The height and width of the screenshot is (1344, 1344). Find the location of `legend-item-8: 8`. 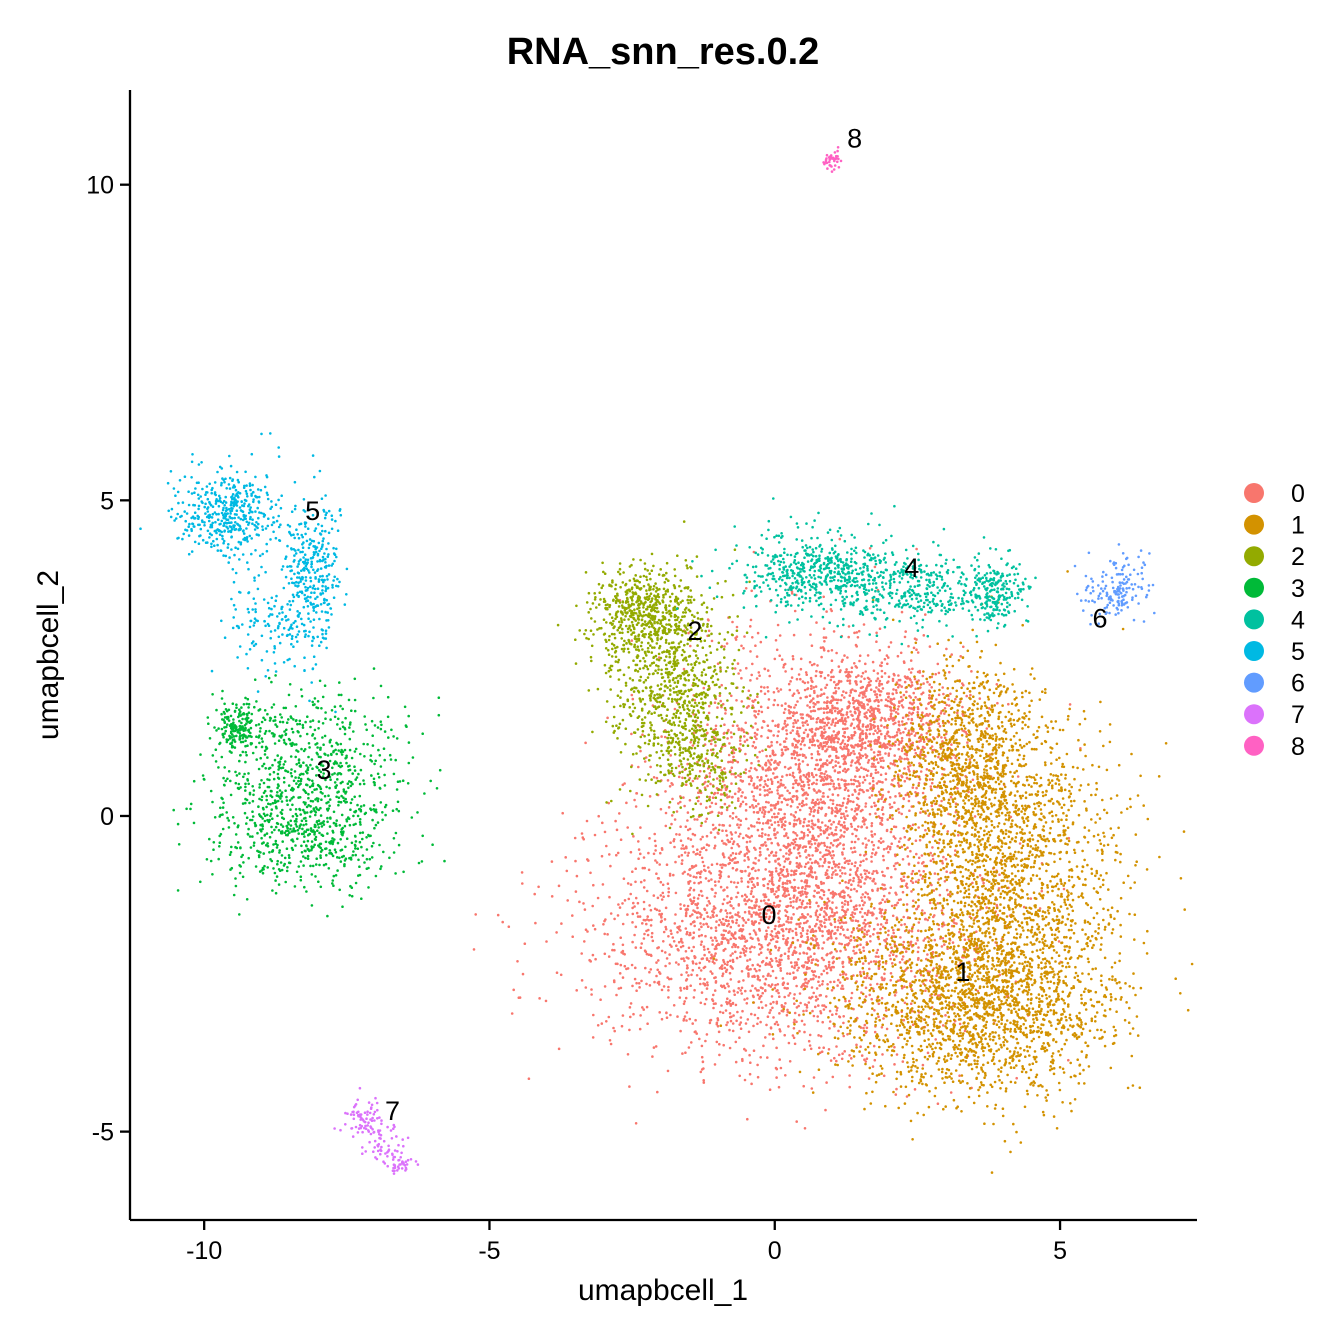

legend-item-8: 8 is located at coordinates (1274, 747).